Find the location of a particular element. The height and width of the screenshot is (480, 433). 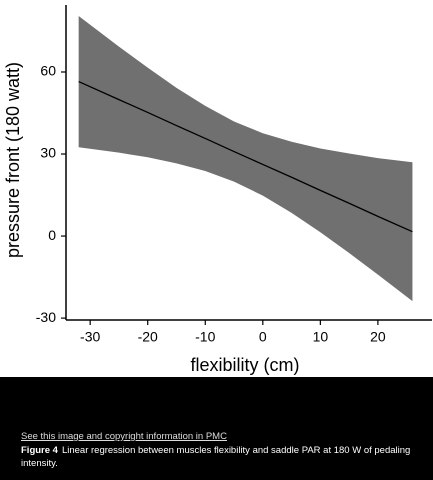

x-tick-label: 0 is located at coordinates (263, 337).